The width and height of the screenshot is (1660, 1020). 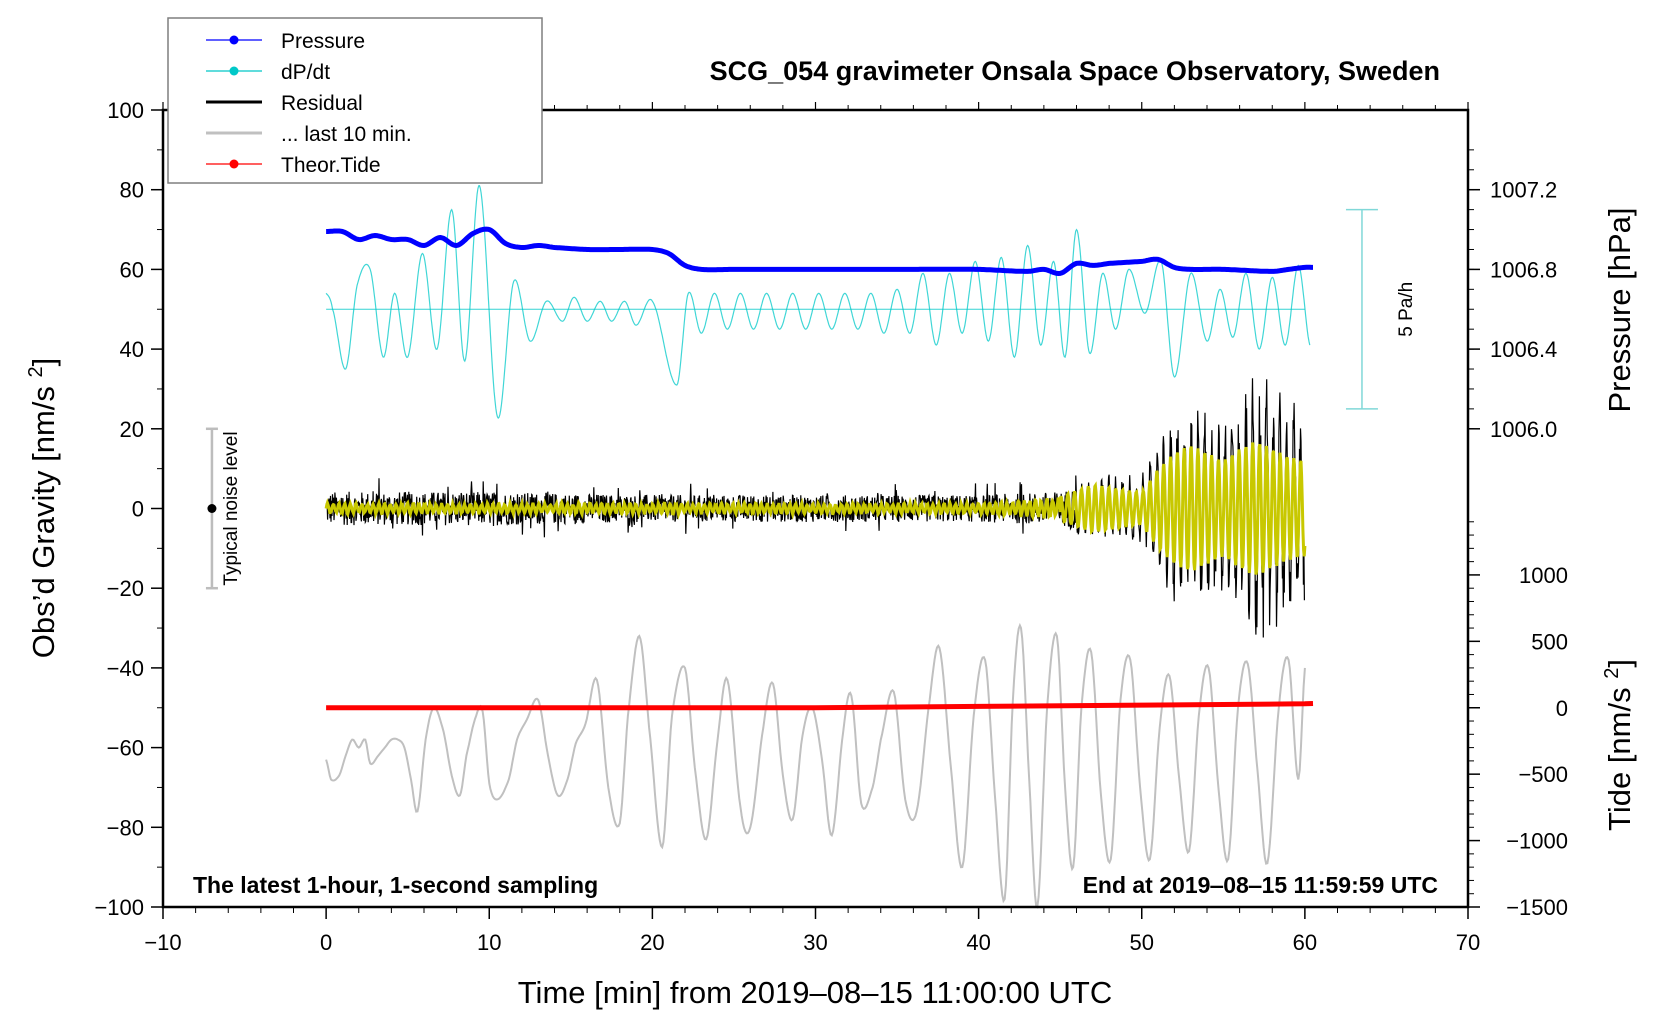 What do you see at coordinates (820, 706) in the screenshot?
I see `theor-tide-line` at bounding box center [820, 706].